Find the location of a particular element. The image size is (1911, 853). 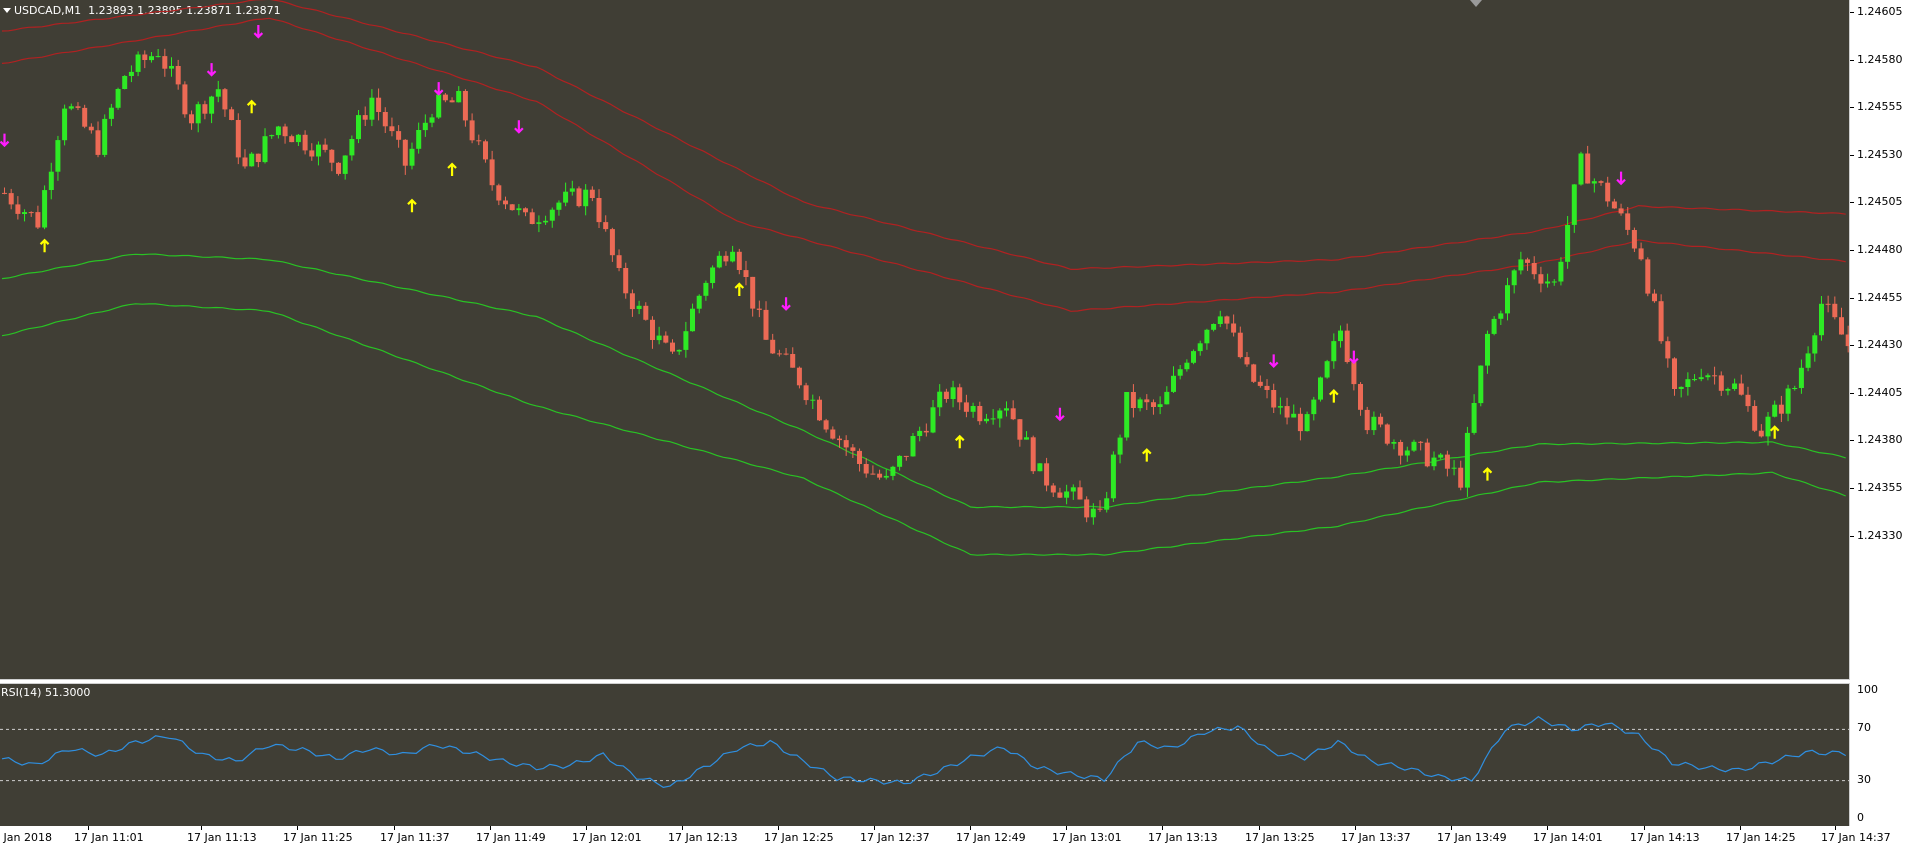

time-label: 17 Jan 14:25 is located at coordinates (1761, 837).